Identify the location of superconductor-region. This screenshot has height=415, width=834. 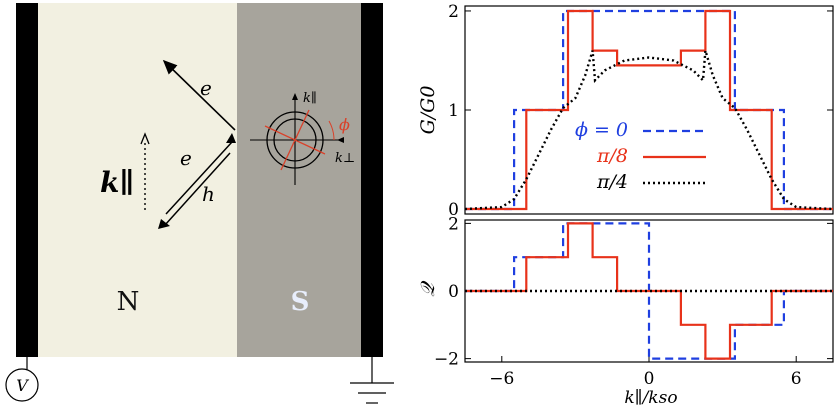
(299, 180).